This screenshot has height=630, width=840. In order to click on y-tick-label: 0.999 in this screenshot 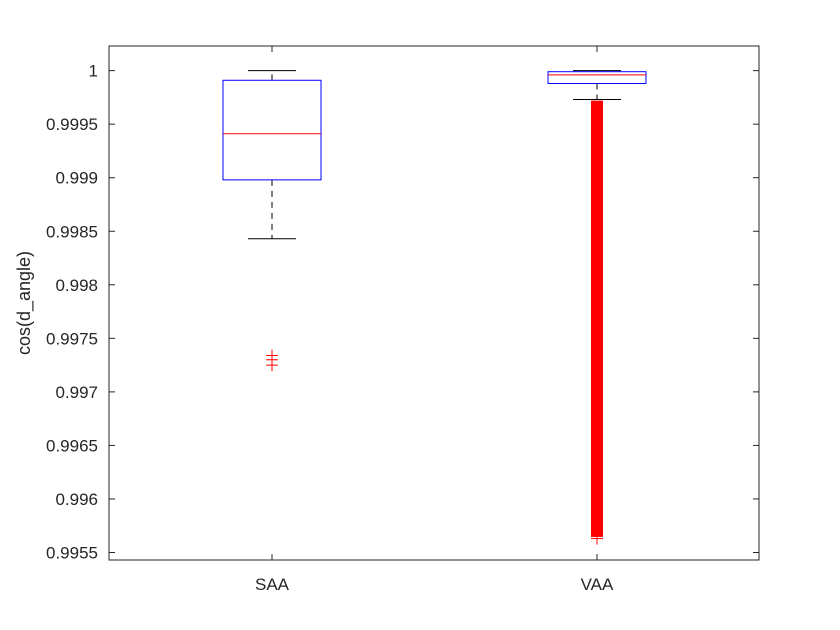, I will do `click(76, 178)`.